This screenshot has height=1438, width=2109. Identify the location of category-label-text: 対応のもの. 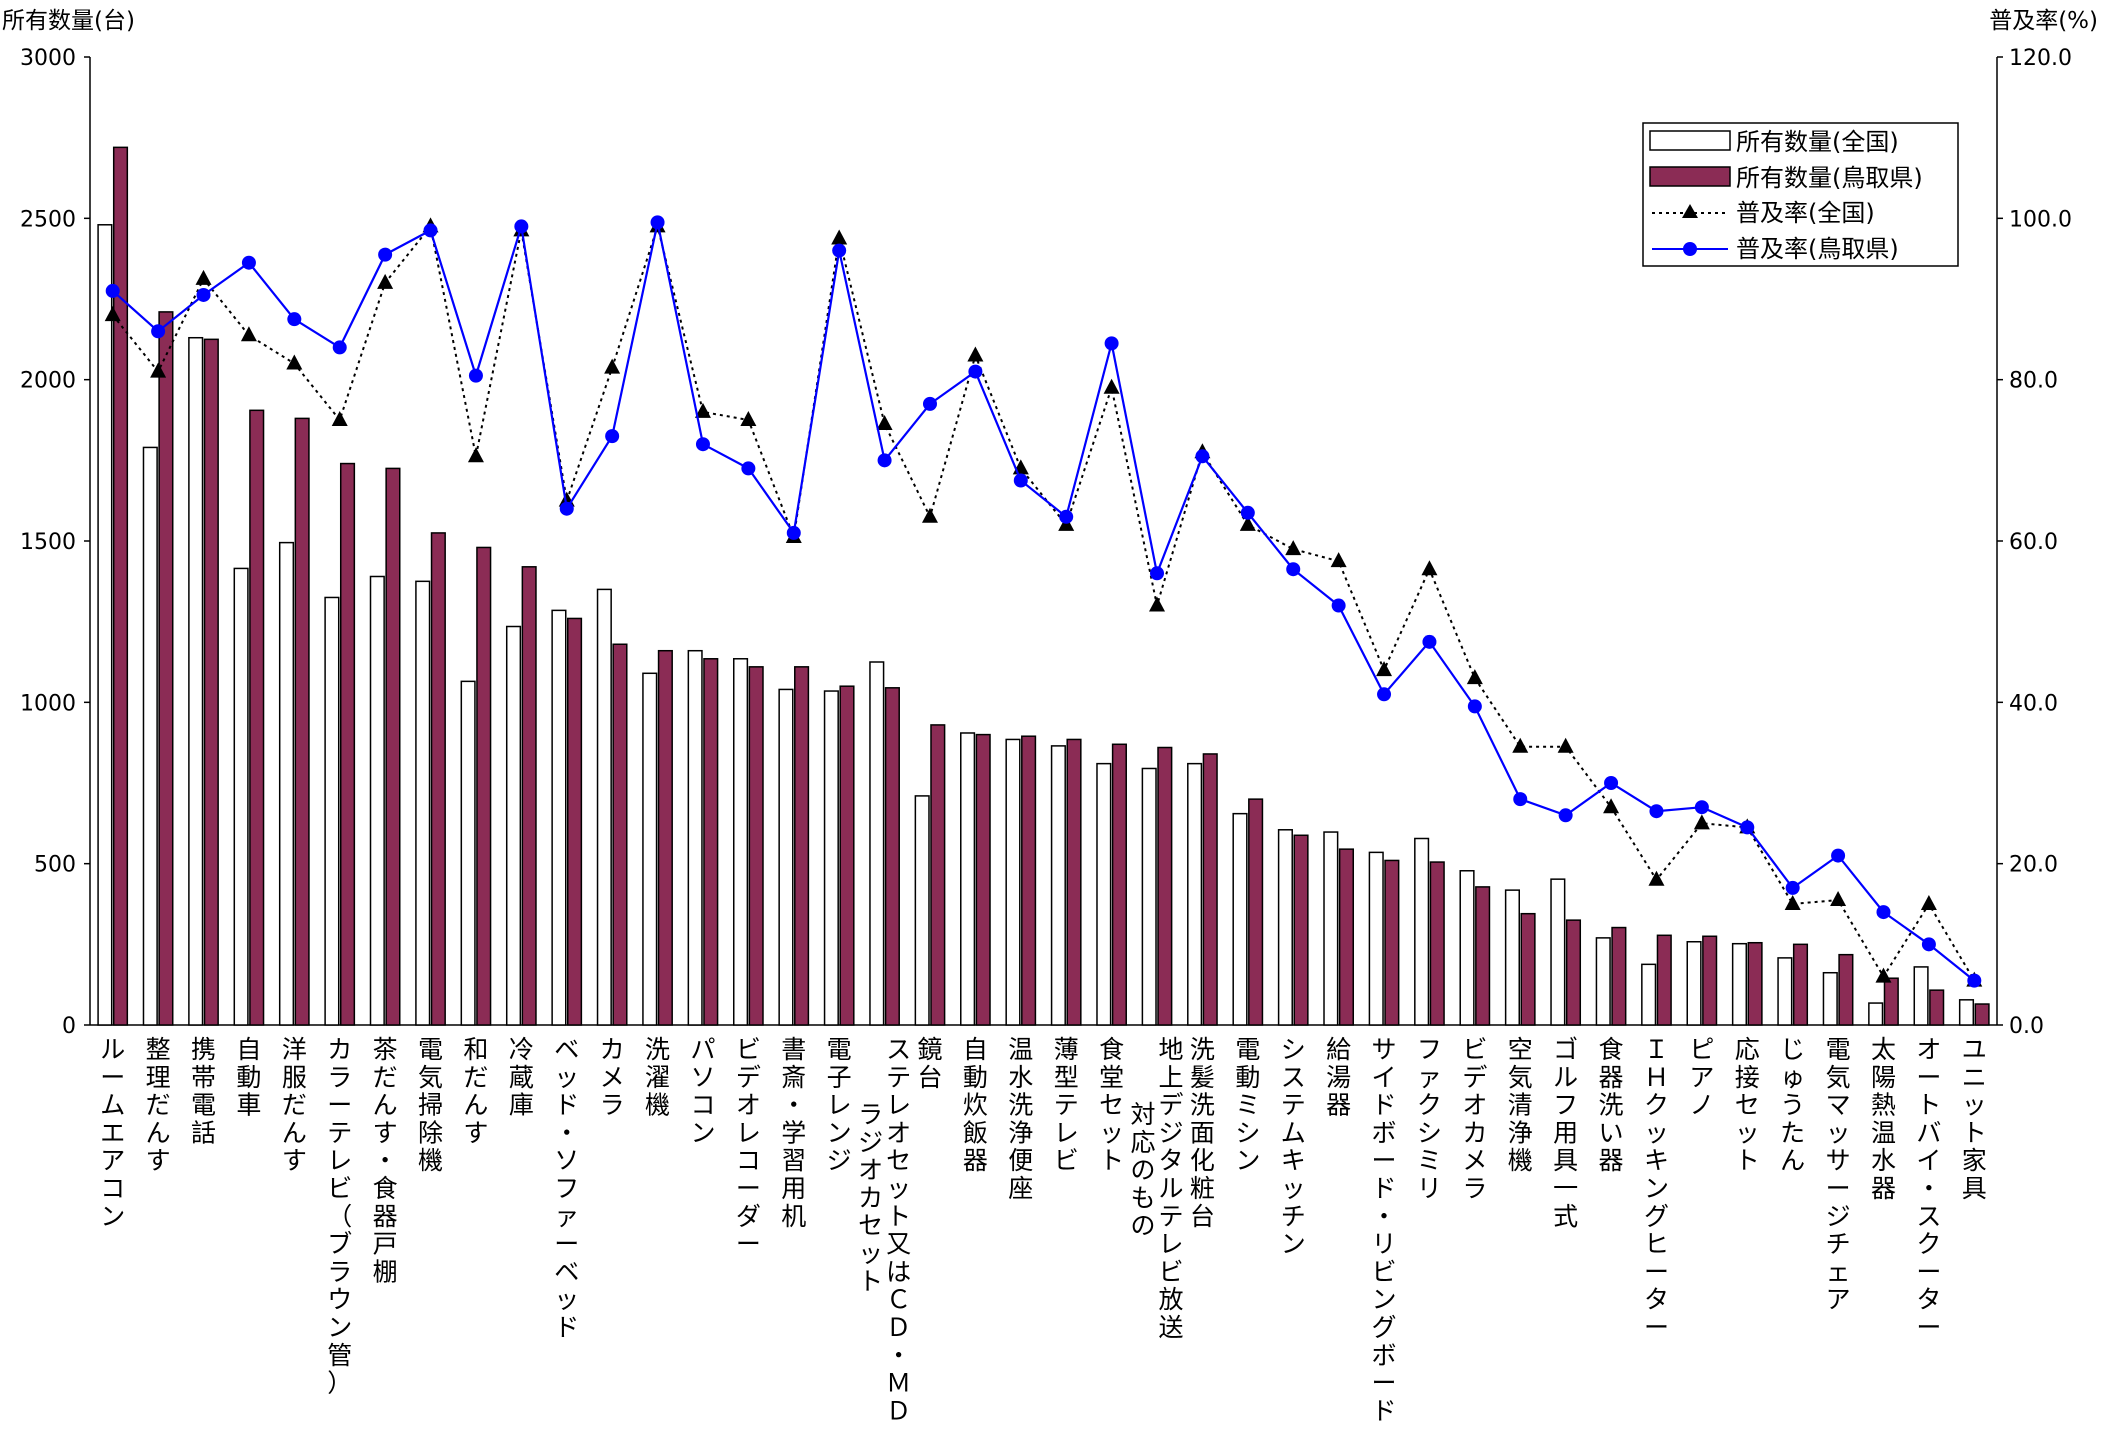
(1143, 1170).